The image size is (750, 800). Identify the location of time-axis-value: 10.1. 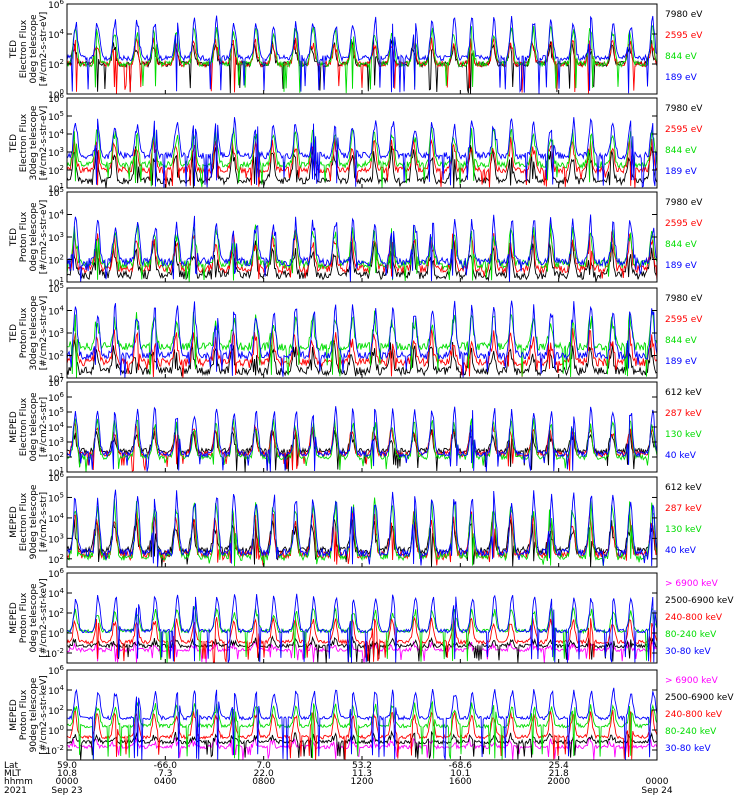
(460, 774).